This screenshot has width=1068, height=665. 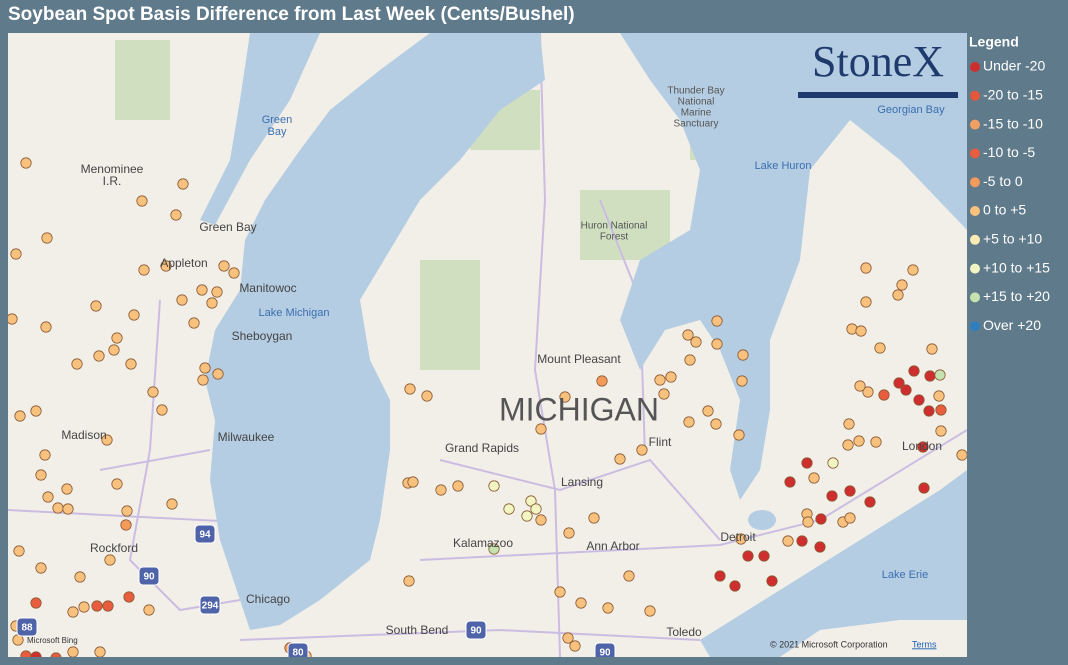 I want to click on legend-label: Under -20, so click(x=1014, y=66).